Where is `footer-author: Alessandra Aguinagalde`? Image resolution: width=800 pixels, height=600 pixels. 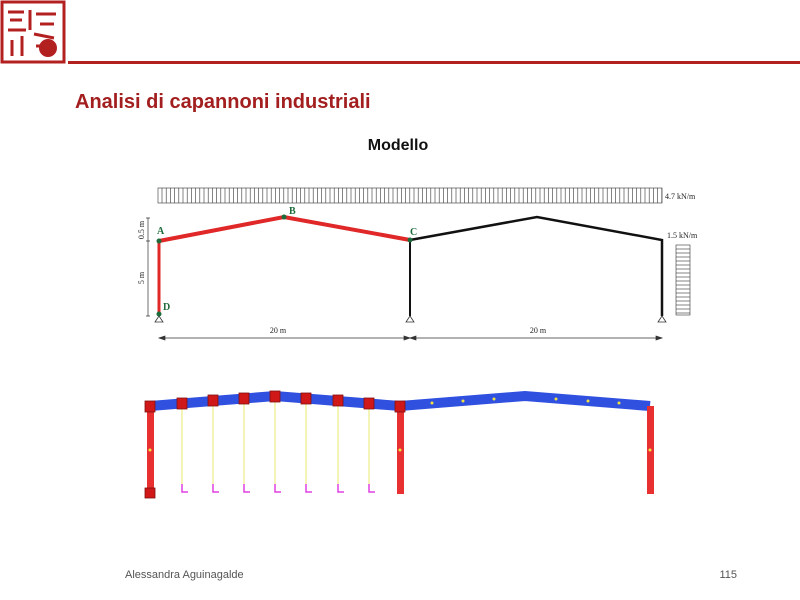
footer-author: Alessandra Aguinagalde is located at coordinates (184, 575).